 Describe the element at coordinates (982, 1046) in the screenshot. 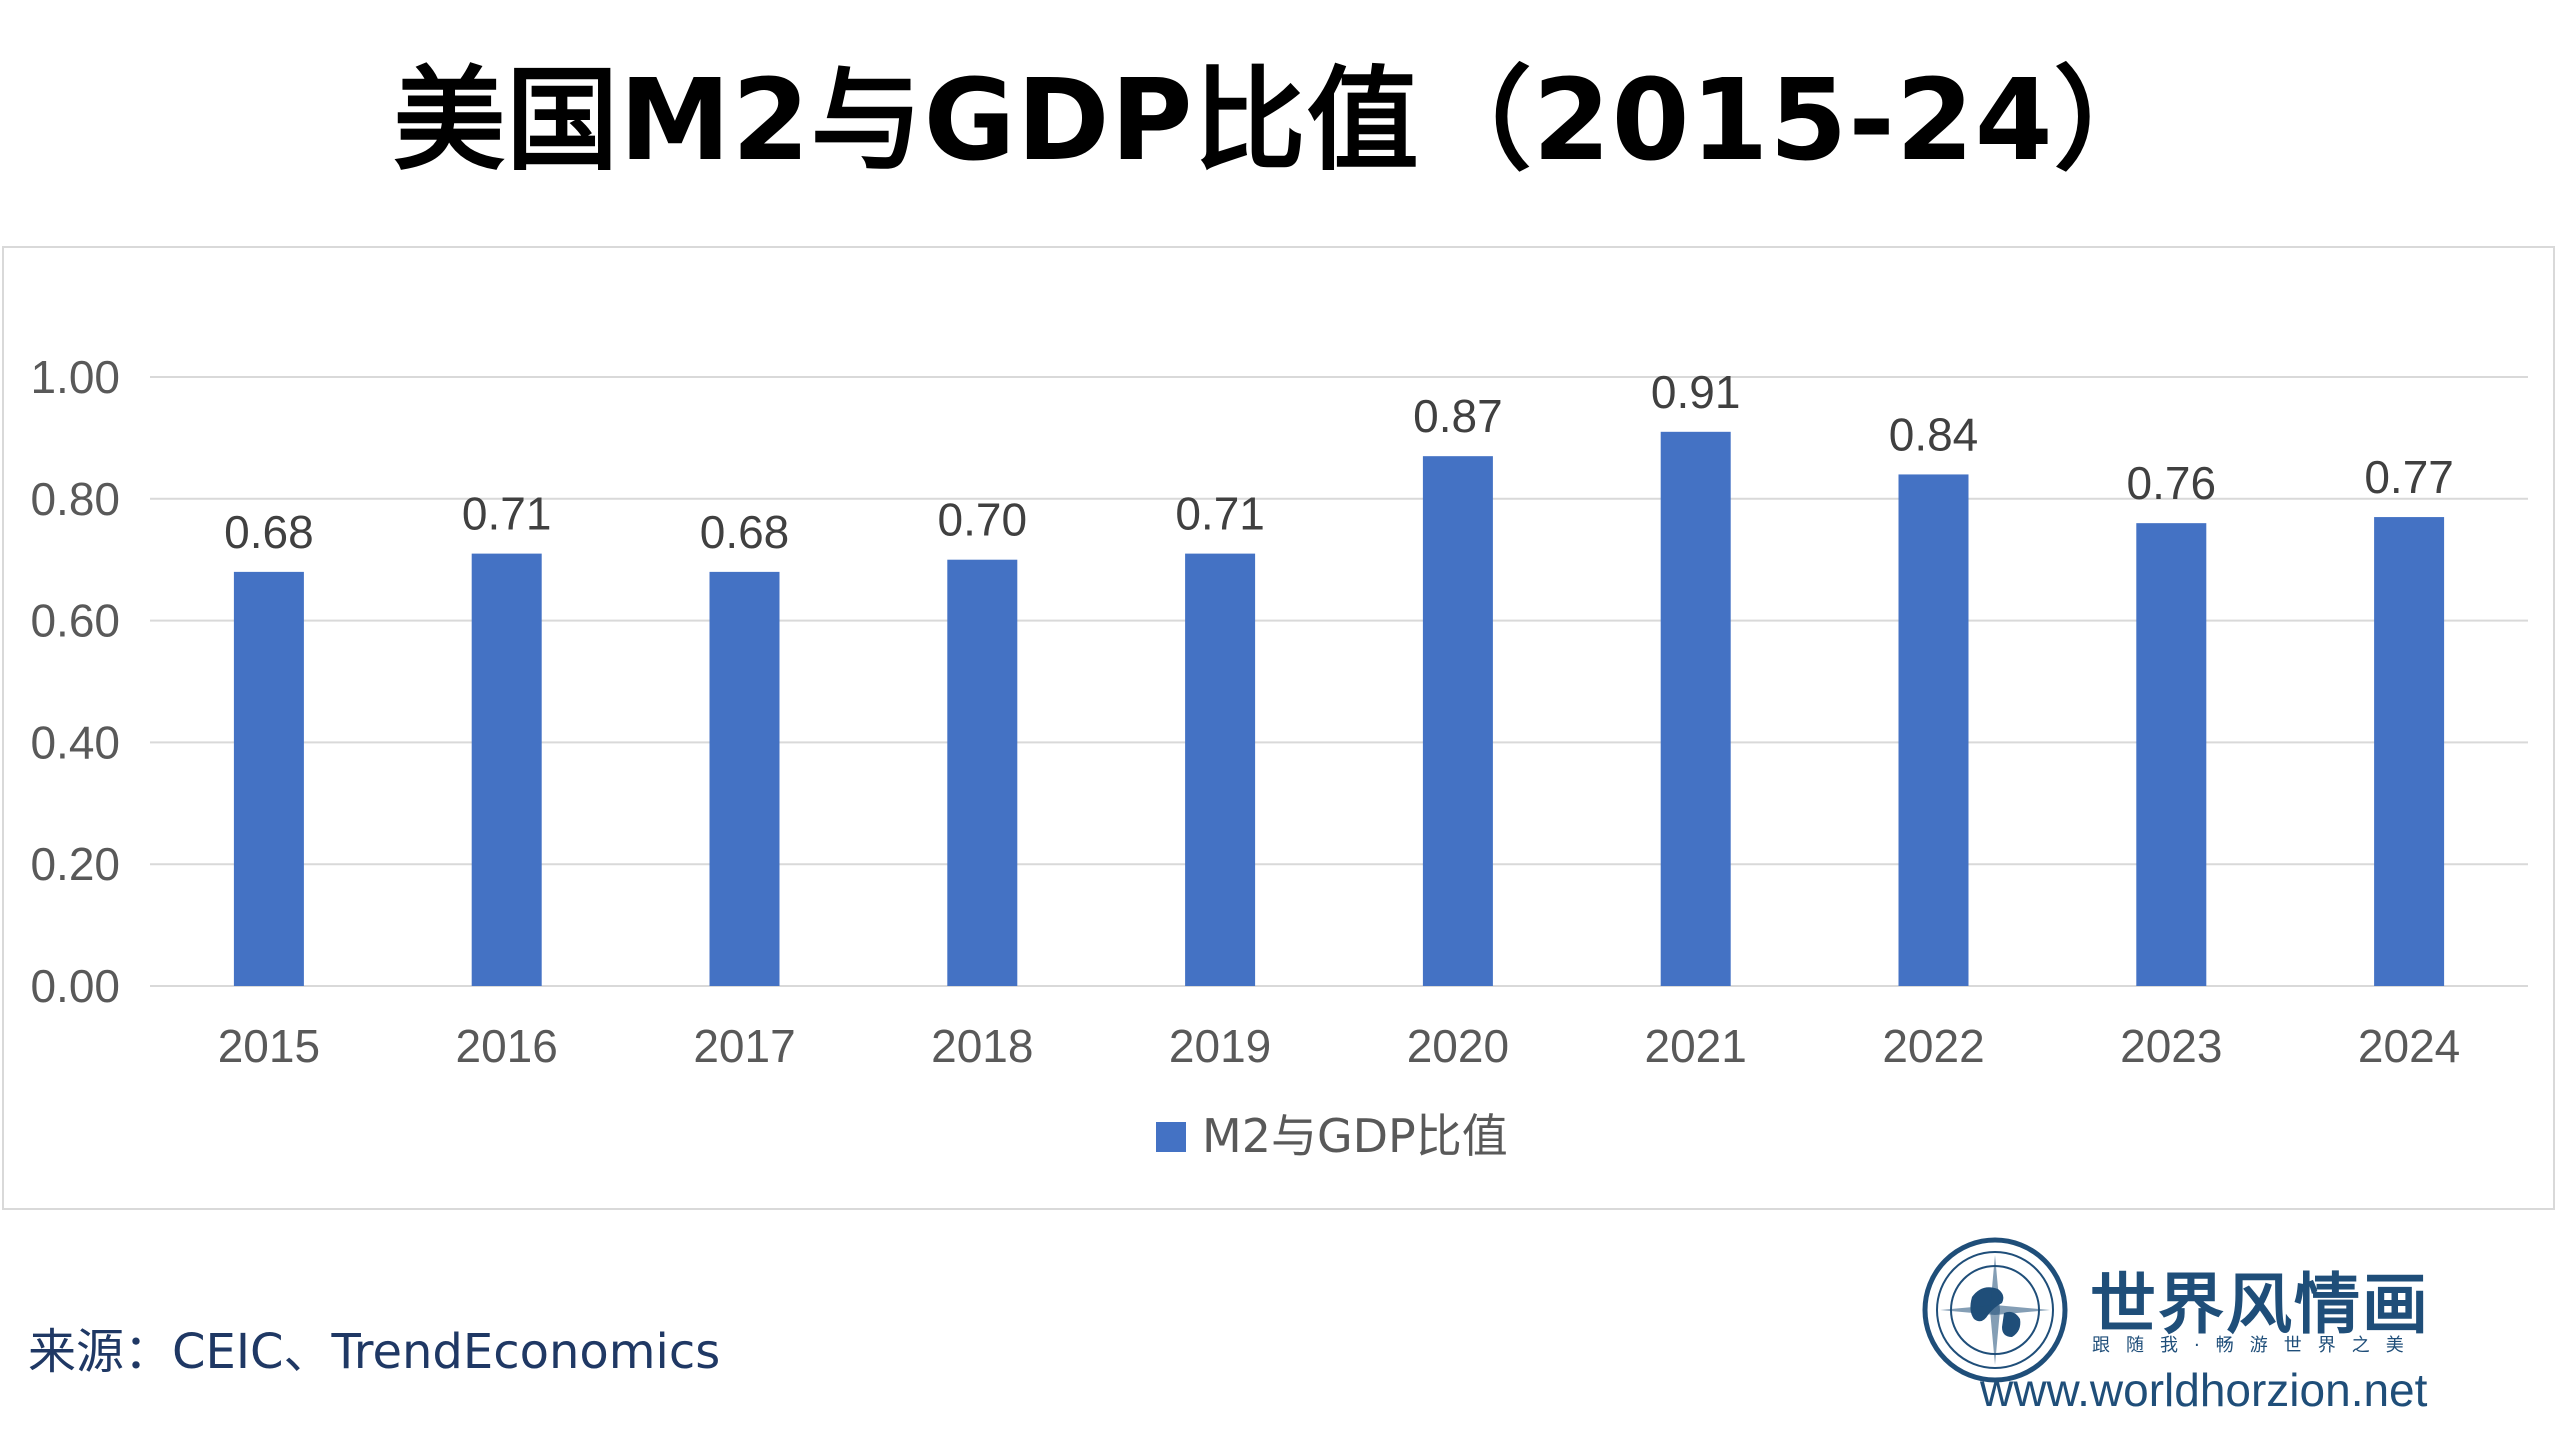

I see `x-tick-label: 2018` at that location.